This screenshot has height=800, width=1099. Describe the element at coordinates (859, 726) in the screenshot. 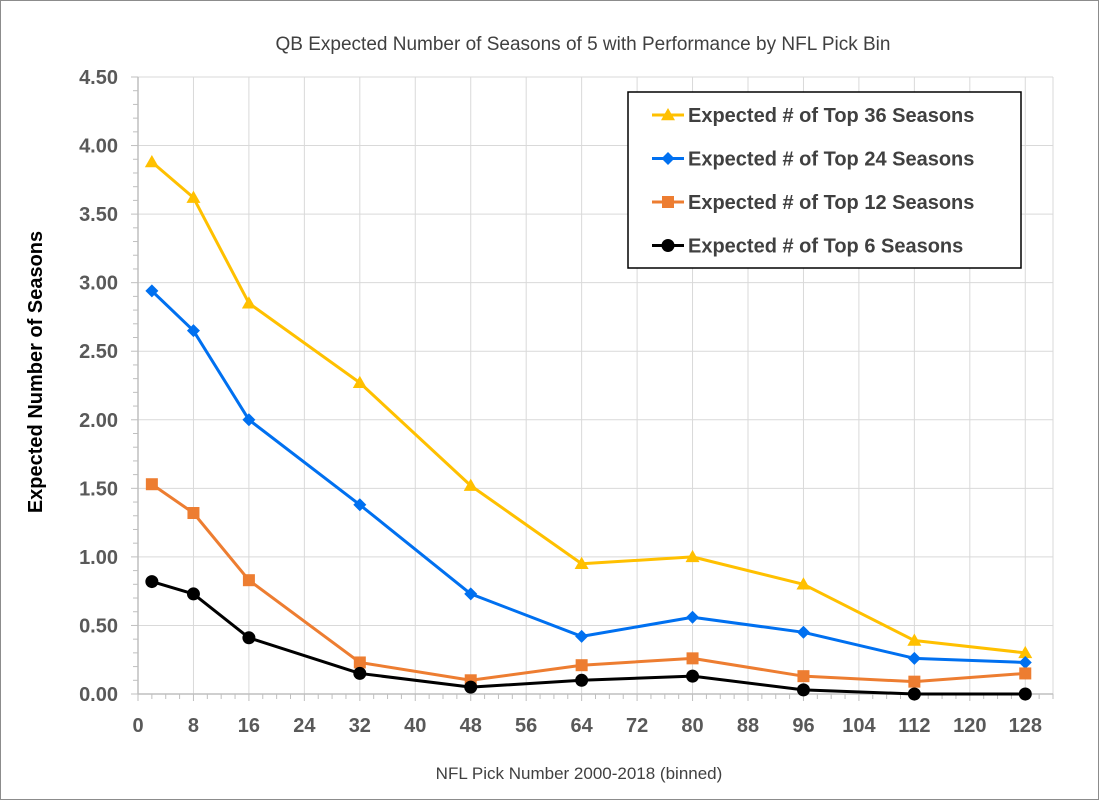

I see `x-tick-label: 104` at that location.